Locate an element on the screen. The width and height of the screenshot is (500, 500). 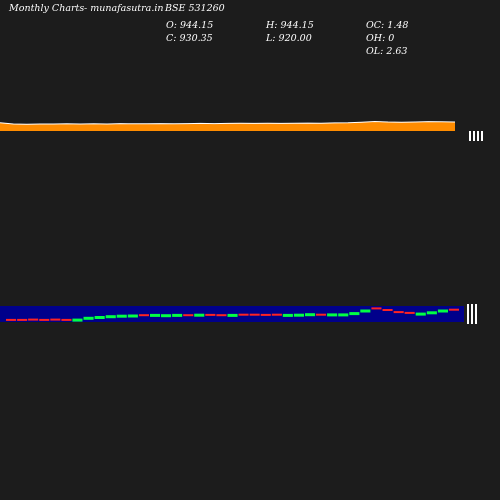
symbol-label: BSE 531260 is located at coordinates (195, 8).